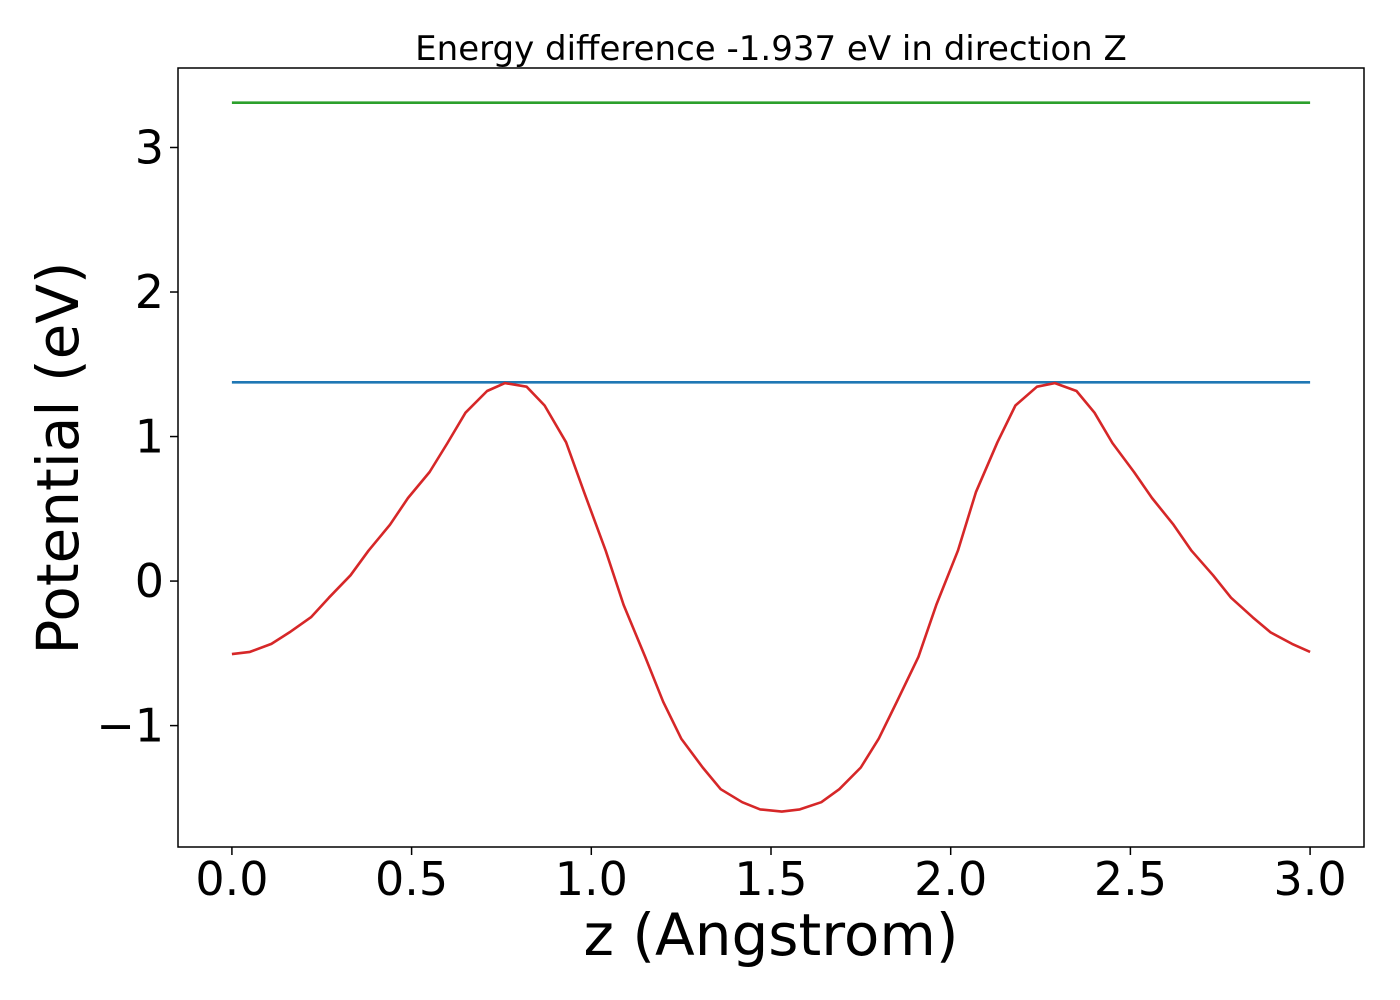 The width and height of the screenshot is (1400, 1000). What do you see at coordinates (149, 147) in the screenshot?
I see `y-tick-label: 3` at bounding box center [149, 147].